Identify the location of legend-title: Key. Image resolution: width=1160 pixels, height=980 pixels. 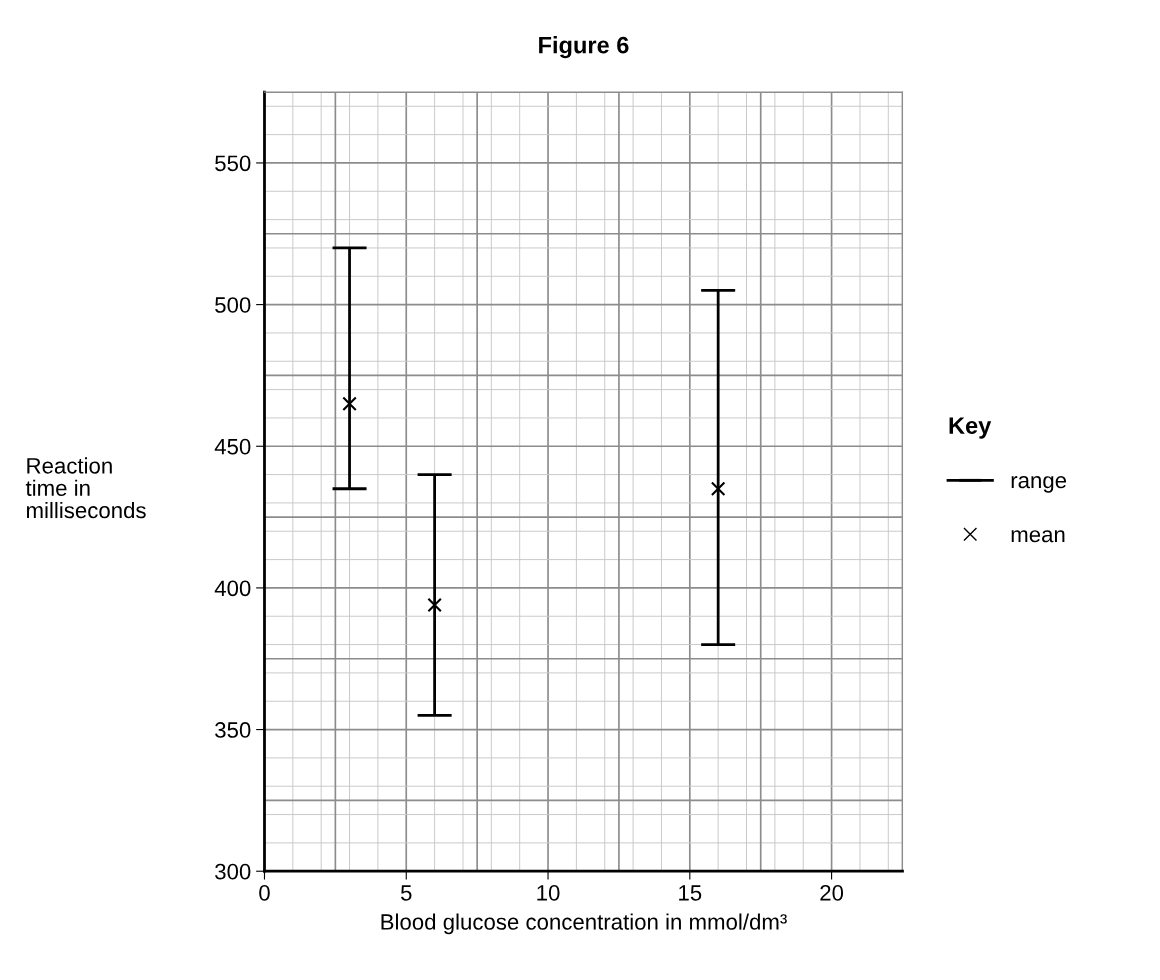
(970, 428).